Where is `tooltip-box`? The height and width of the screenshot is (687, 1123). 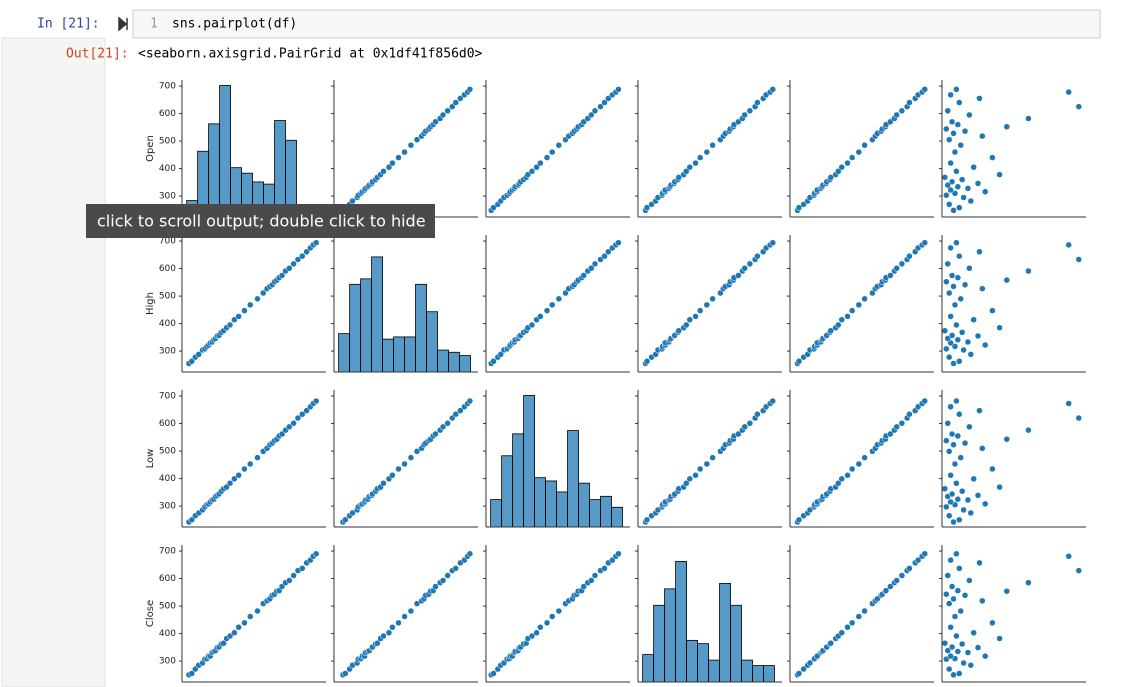
tooltip-box is located at coordinates (260, 221).